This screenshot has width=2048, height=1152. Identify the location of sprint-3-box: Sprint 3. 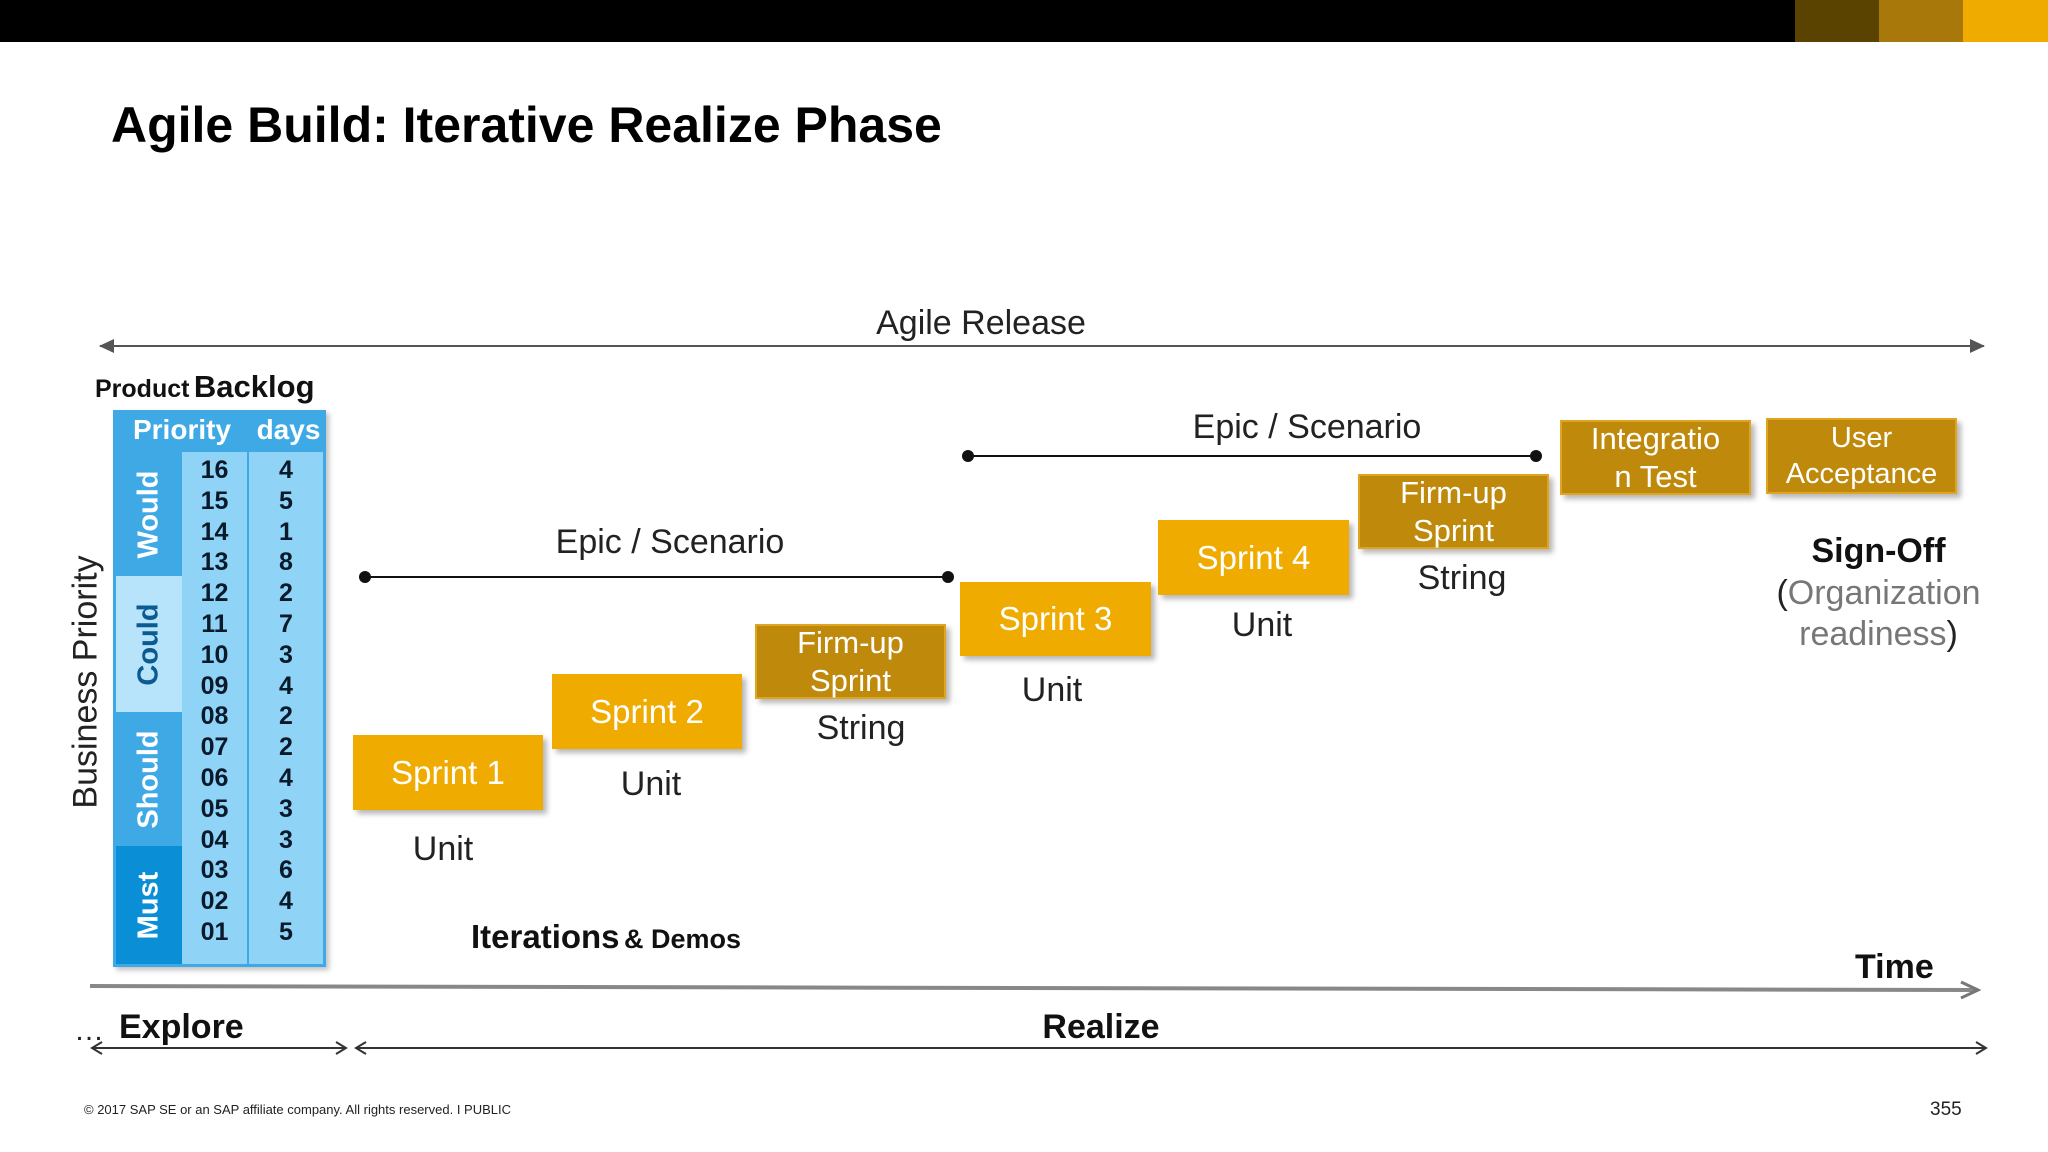
(1055, 619).